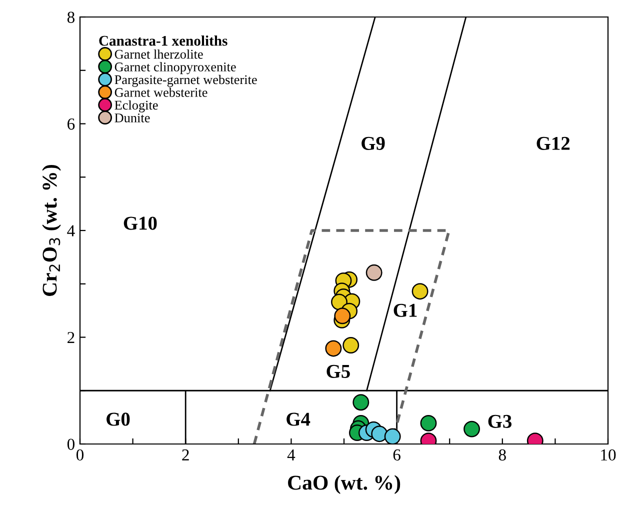  I want to click on y-tick-label: 6, so click(71, 124).